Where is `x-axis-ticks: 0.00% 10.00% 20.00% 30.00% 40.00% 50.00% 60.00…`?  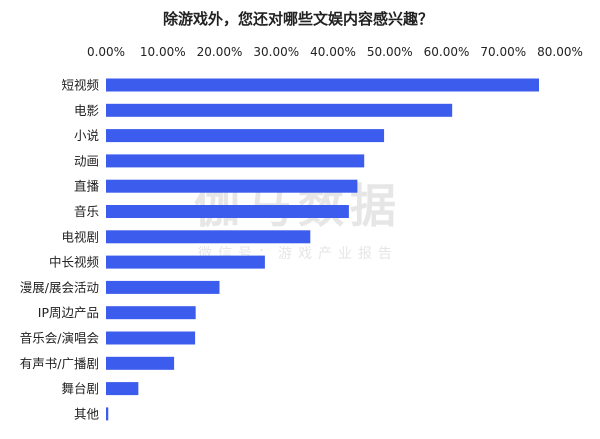 x-axis-ticks: 0.00% 10.00% 20.00% 30.00% 40.00% 50.00% 60.00… is located at coordinates (335, 52).